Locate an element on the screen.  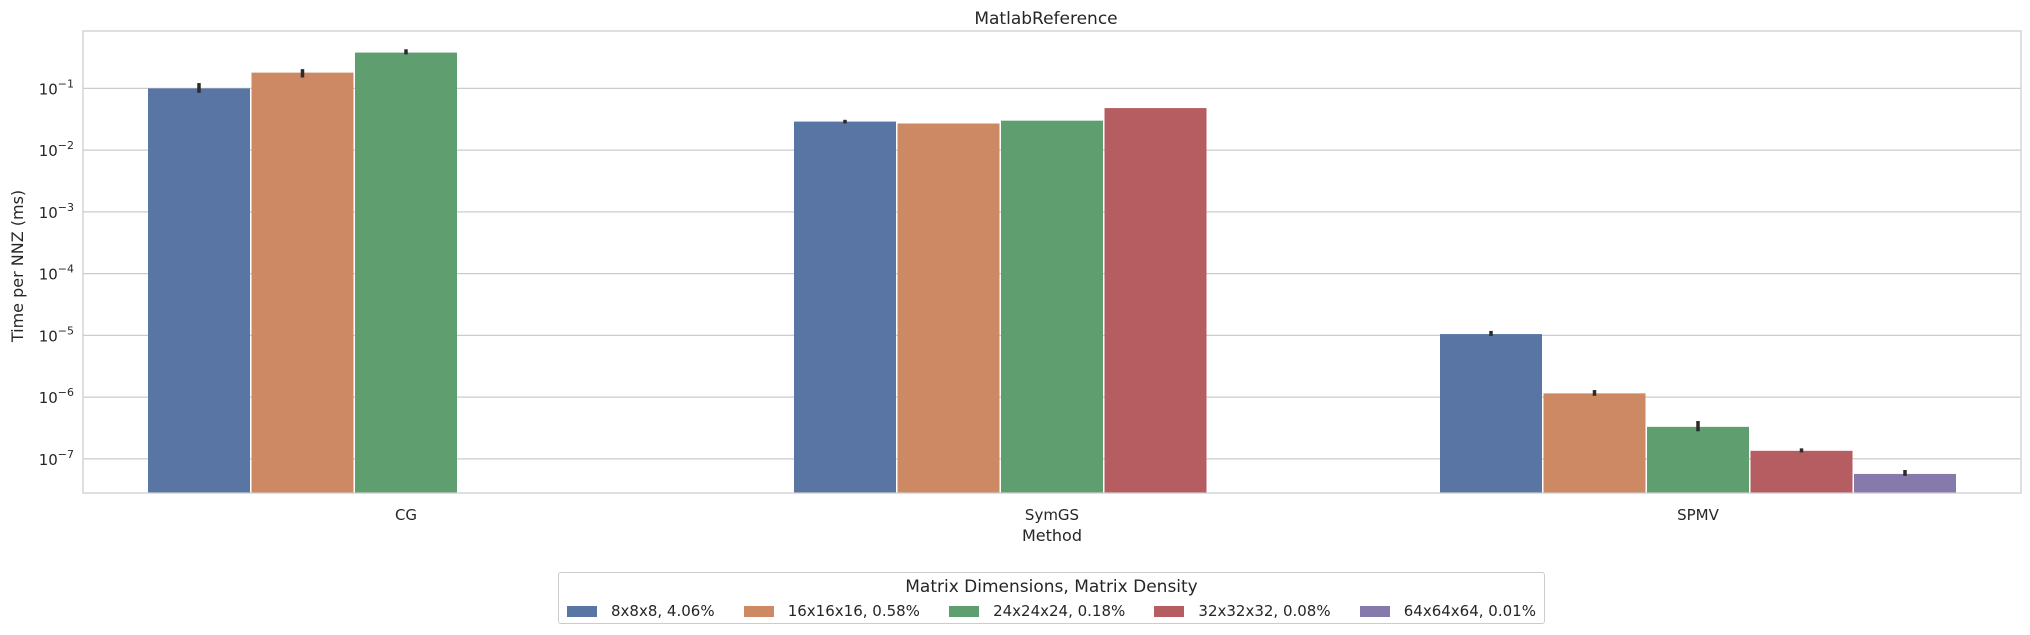
legend-item: 32x32x32, 0.08% is located at coordinates (1242, 611).